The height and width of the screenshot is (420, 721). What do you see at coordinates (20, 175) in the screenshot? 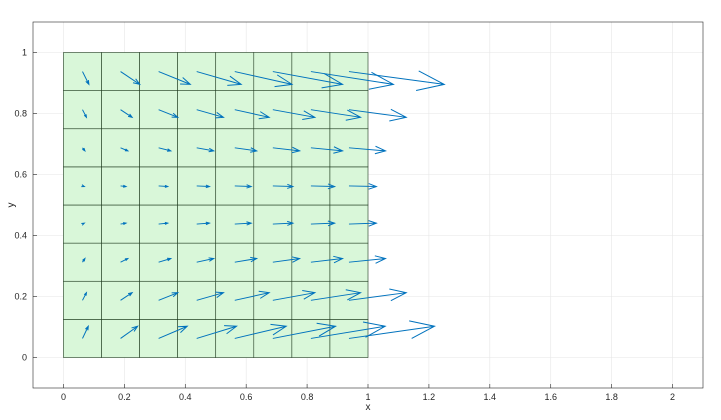
I see `y-tick-label: 0.6` at bounding box center [20, 175].